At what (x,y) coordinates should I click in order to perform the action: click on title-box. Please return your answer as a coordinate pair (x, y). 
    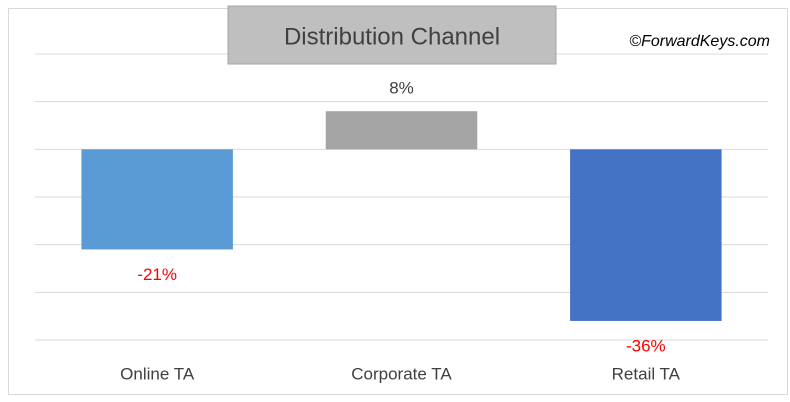
    Looking at the image, I should click on (392, 35).